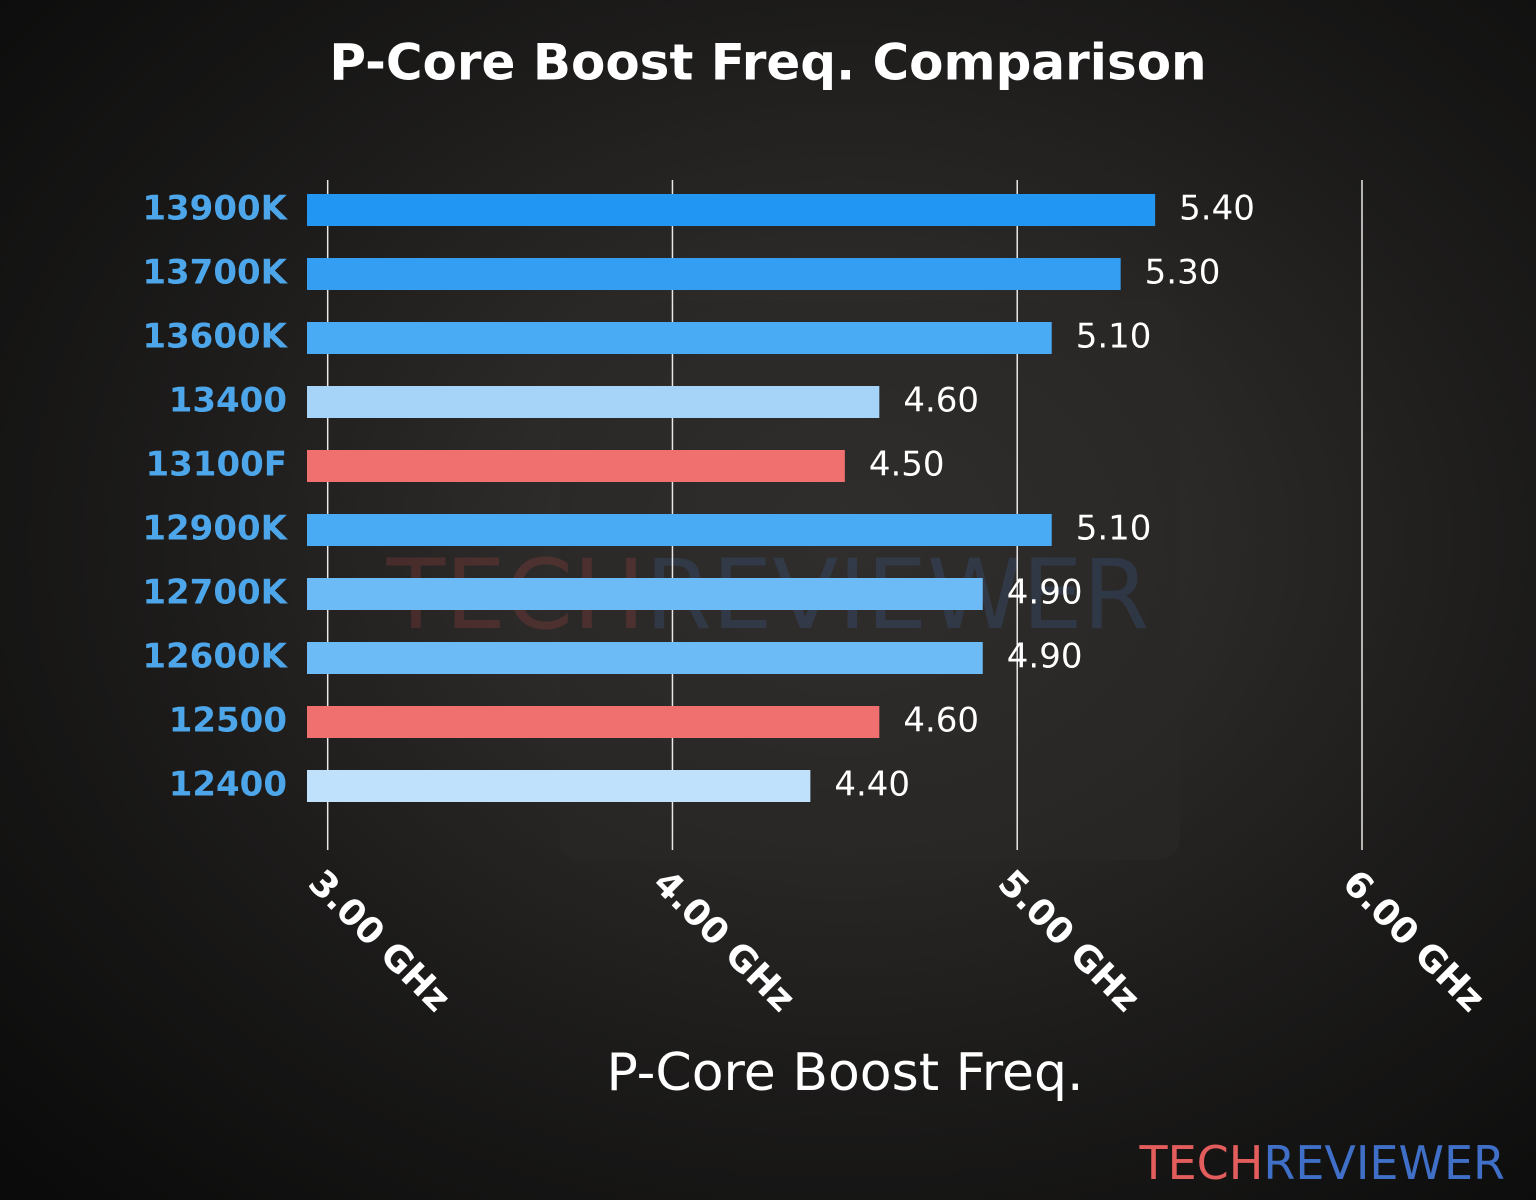 The width and height of the screenshot is (1536, 1200). Describe the element at coordinates (1321, 1163) in the screenshot. I see `logo: TECHREVIEWER` at that location.